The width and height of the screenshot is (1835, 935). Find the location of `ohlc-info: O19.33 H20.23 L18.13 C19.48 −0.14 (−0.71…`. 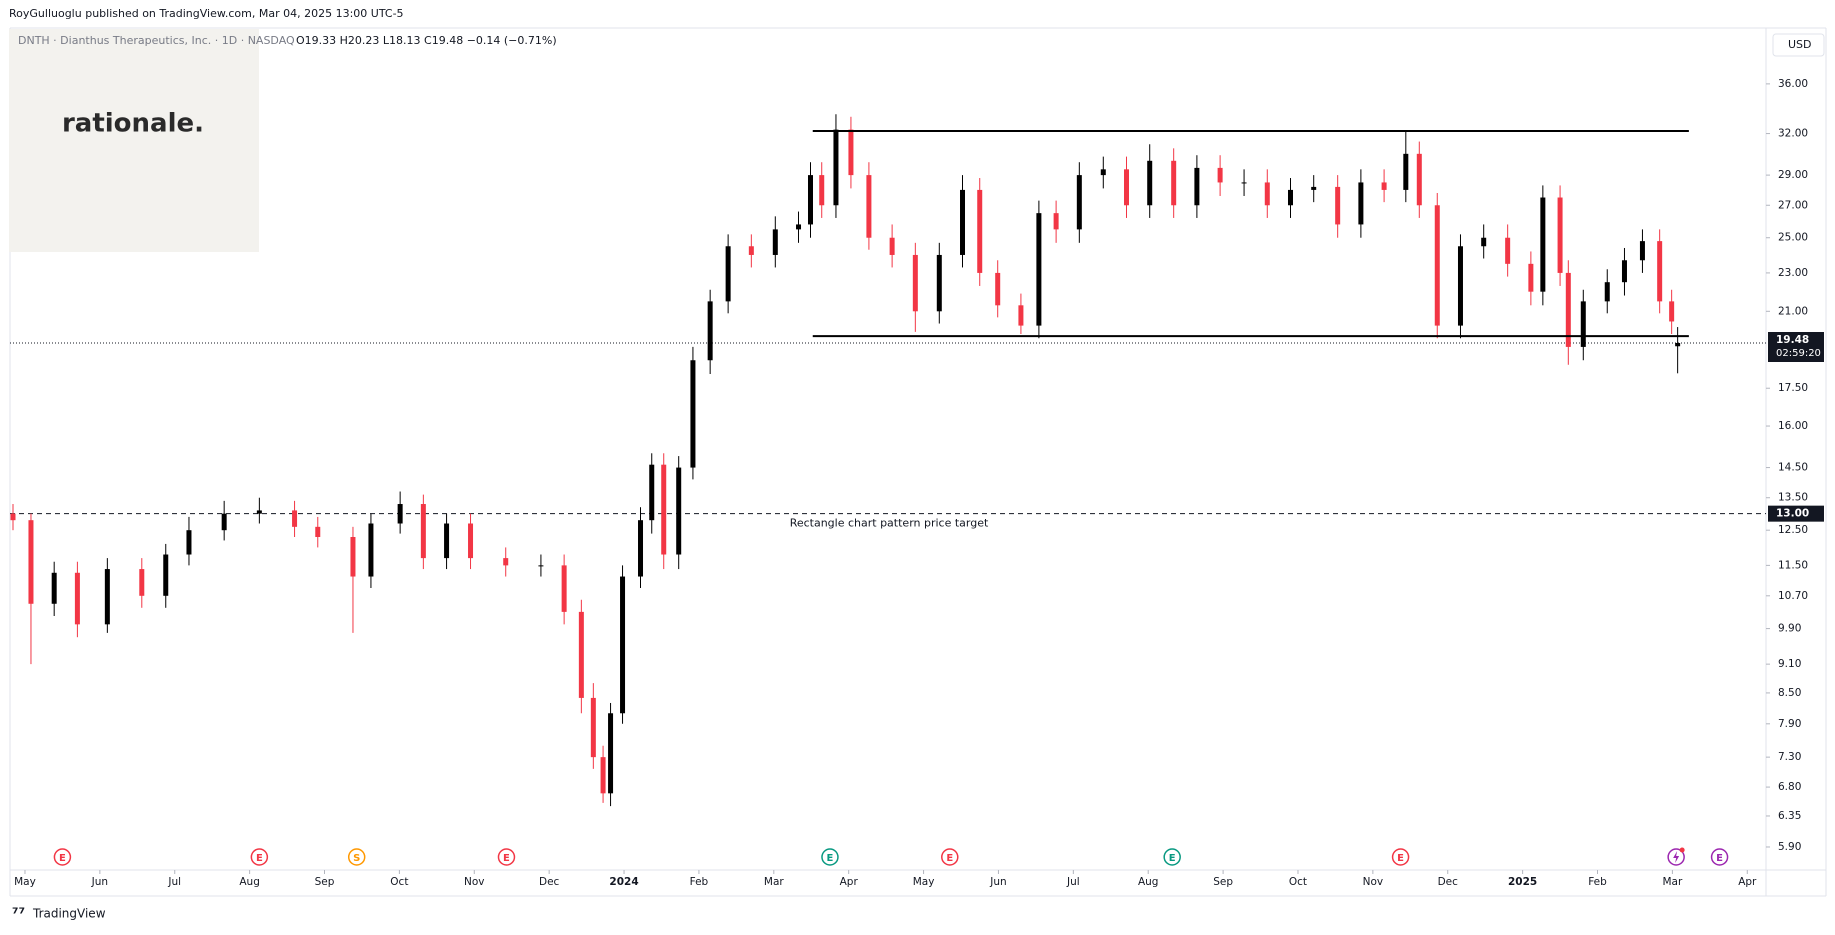

ohlc-info: O19.33 H20.23 L18.13 C19.48 −0.14 (−0.71… is located at coordinates (426, 40).